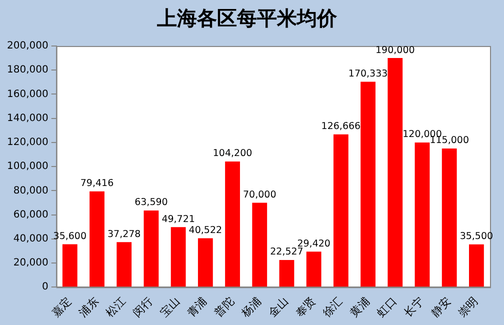 This screenshot has height=325, width=504. What do you see at coordinates (178, 219) in the screenshot?
I see `data-label: 49,721` at bounding box center [178, 219].